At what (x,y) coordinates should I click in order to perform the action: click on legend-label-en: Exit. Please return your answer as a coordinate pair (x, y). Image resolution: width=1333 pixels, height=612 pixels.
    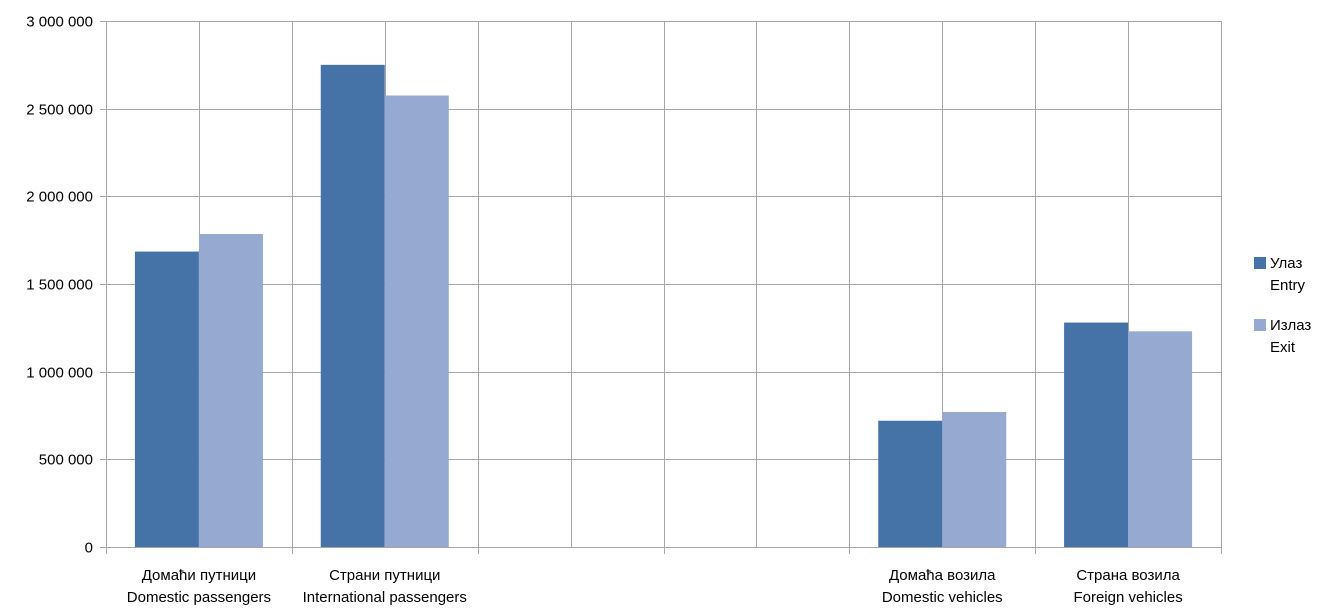
    Looking at the image, I should click on (1283, 347).